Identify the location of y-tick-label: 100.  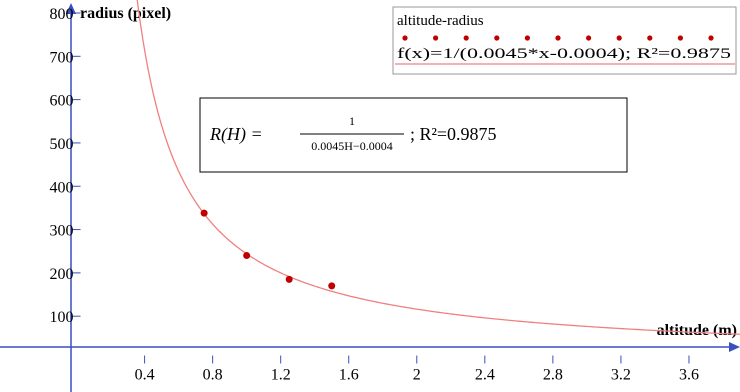
(62, 317).